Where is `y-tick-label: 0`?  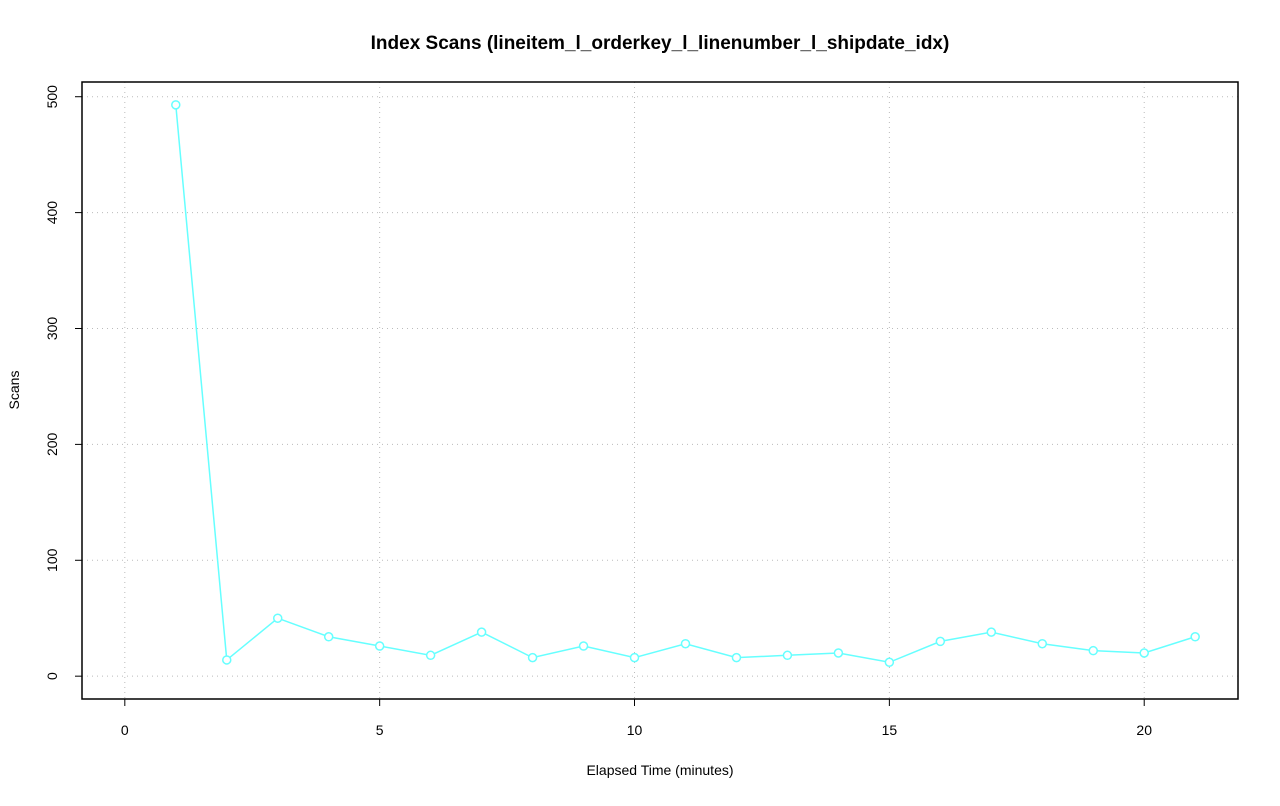 y-tick-label: 0 is located at coordinates (52, 676).